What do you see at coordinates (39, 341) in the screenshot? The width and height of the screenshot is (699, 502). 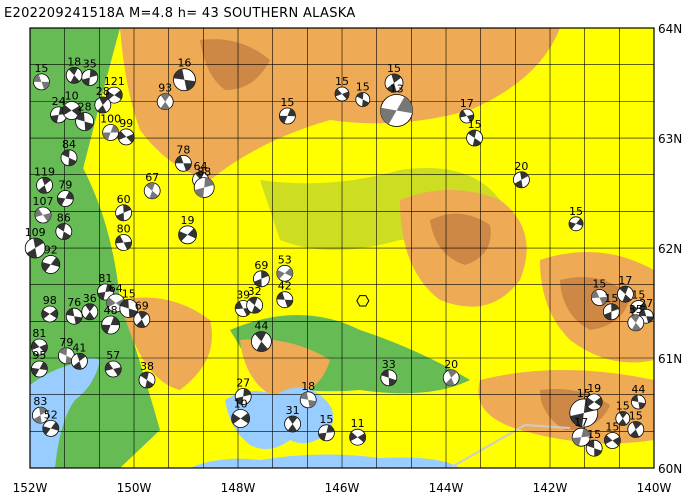 I see `focal-mechanism: 81` at bounding box center [39, 341].